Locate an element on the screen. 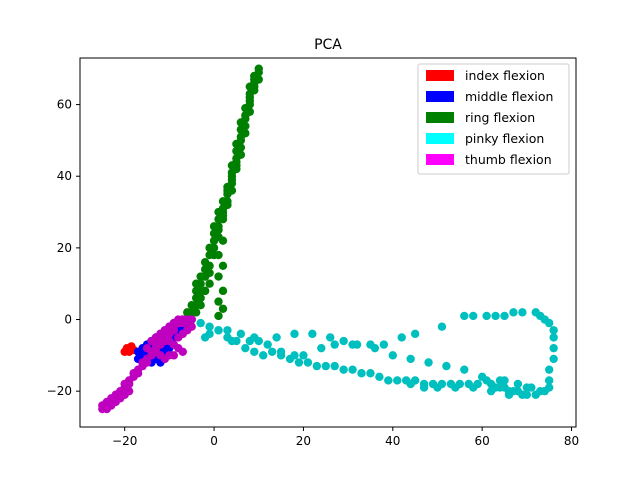 The width and height of the screenshot is (640, 480). x-tick-label: 40 is located at coordinates (392, 441).